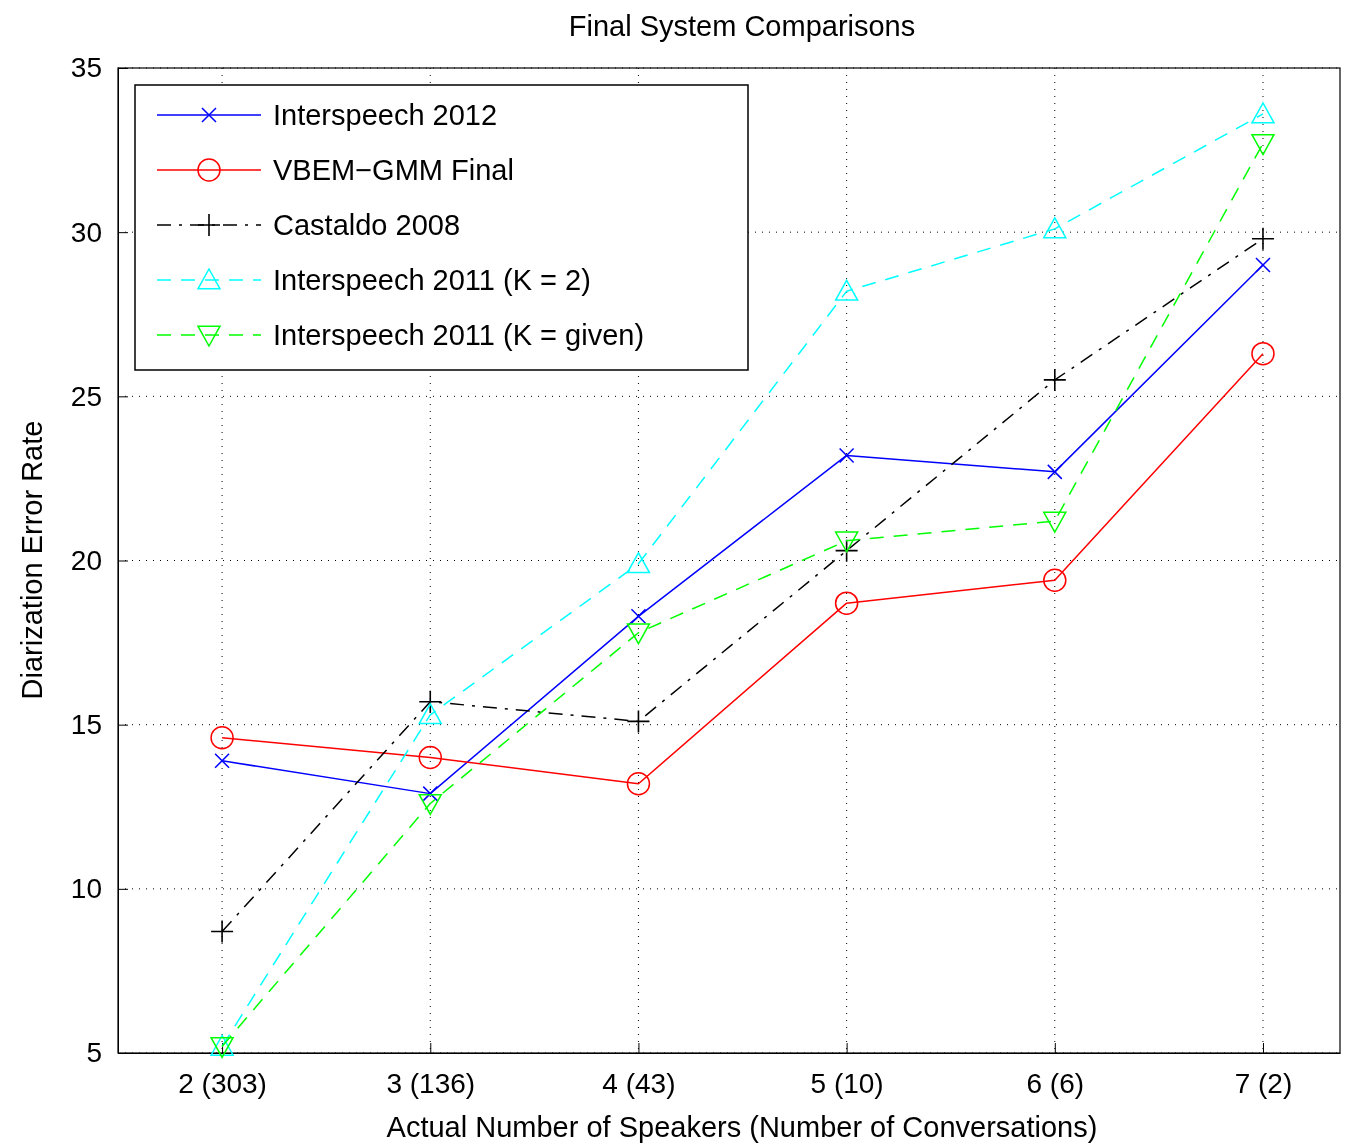 The height and width of the screenshot is (1146, 1352). Describe the element at coordinates (639, 1083) in the screenshot. I see `x-tick-label: 4 (43)` at that location.